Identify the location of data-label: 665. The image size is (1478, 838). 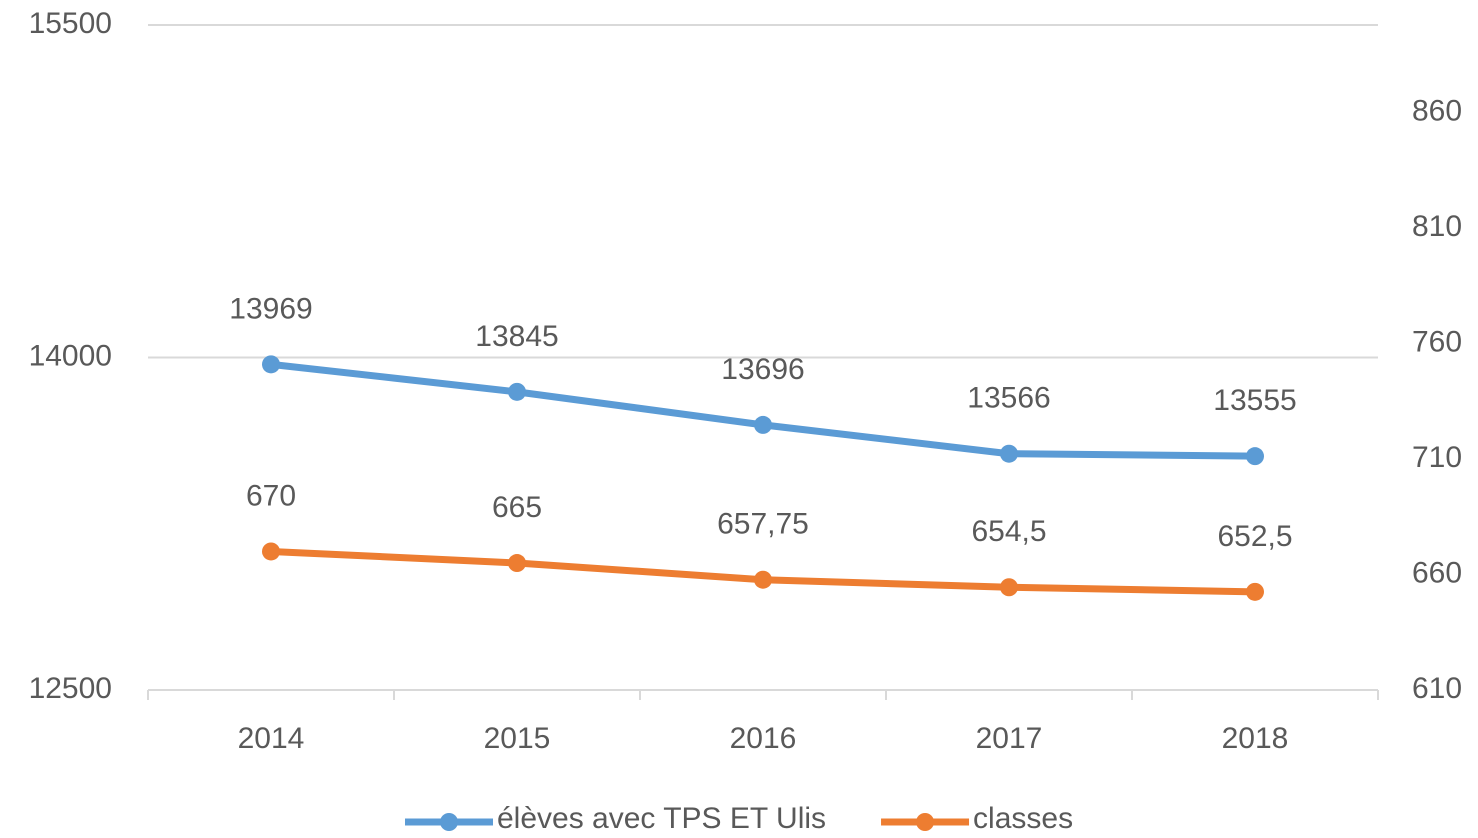
(517, 507).